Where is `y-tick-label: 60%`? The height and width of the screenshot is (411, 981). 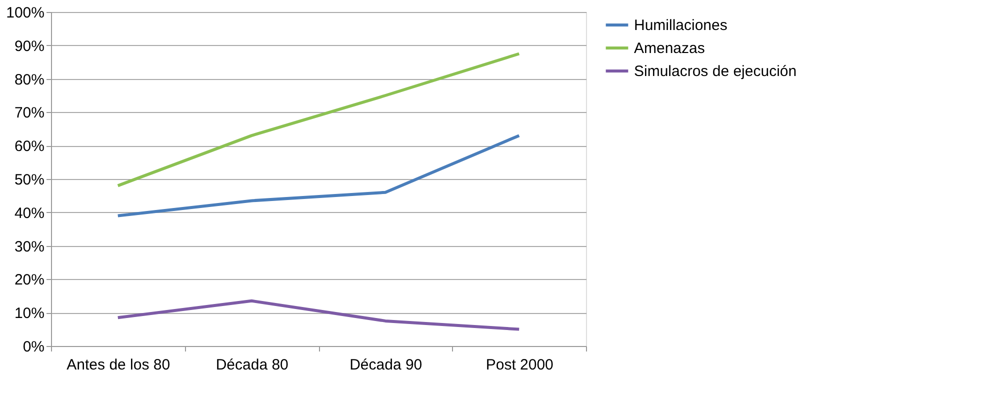 y-tick-label: 60% is located at coordinates (29, 147).